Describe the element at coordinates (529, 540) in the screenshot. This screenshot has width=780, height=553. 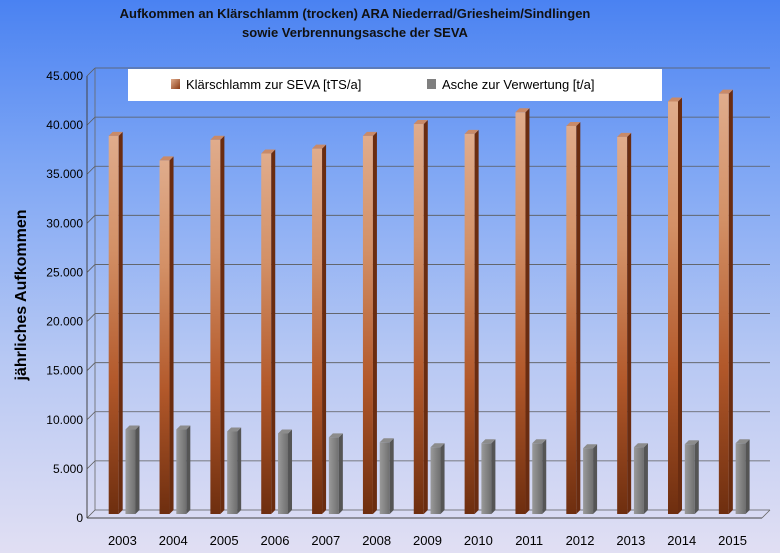
I see `x-tick-label: 2011` at that location.